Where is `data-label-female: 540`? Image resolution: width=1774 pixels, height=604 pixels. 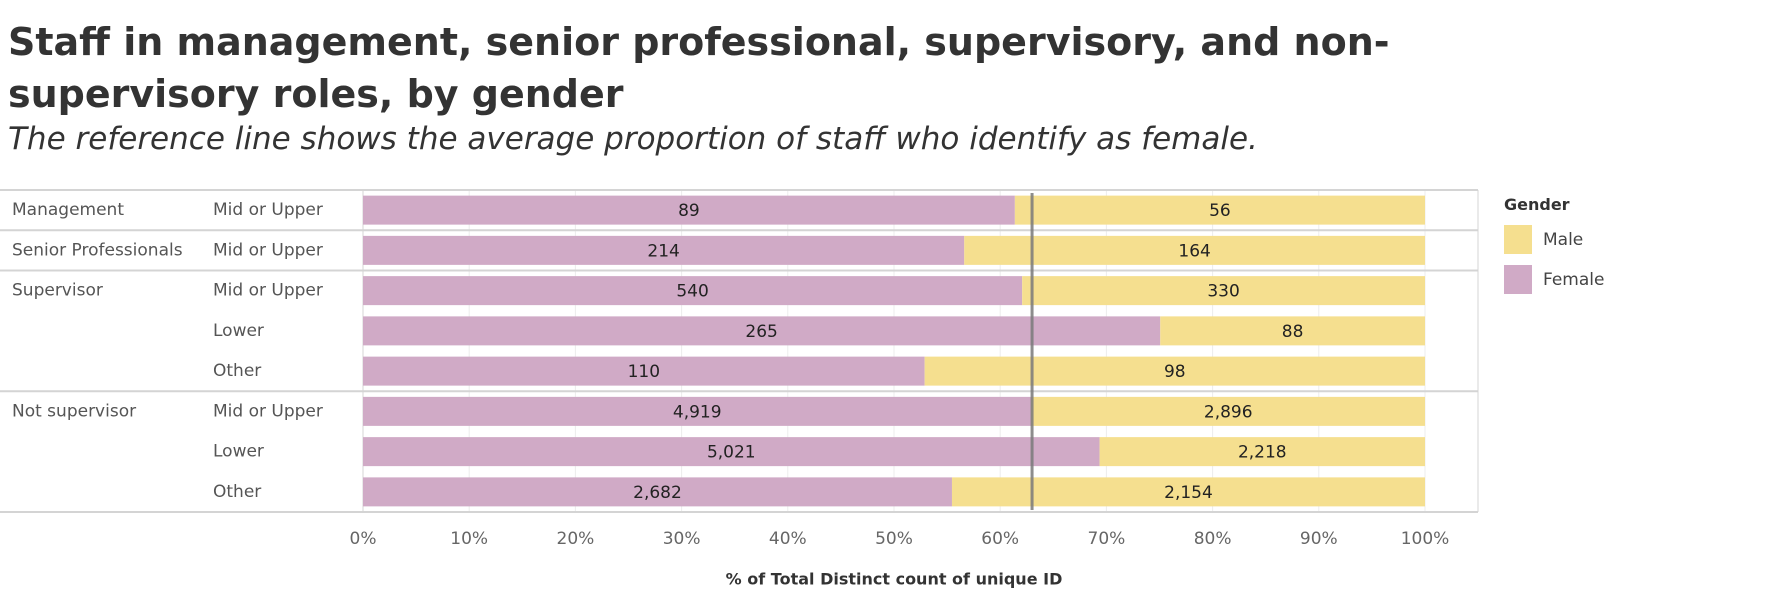
data-label-female: 540 is located at coordinates (692, 292).